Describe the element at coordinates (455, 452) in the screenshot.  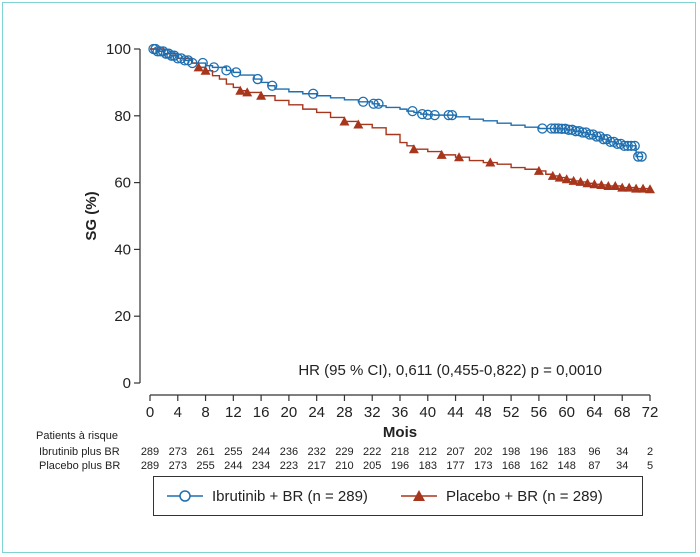
I see `risk-count: 207` at that location.